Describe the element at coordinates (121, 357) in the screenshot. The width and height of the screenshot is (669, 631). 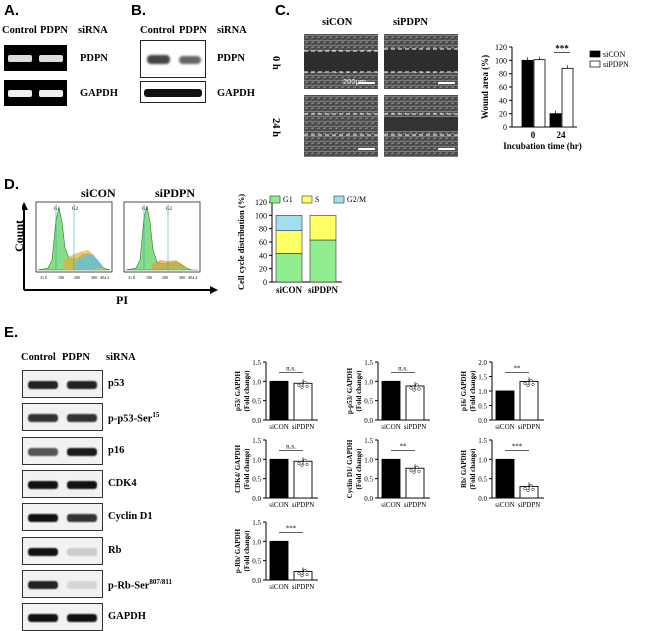
I see `panel-e-sirna: siRNA` at that location.